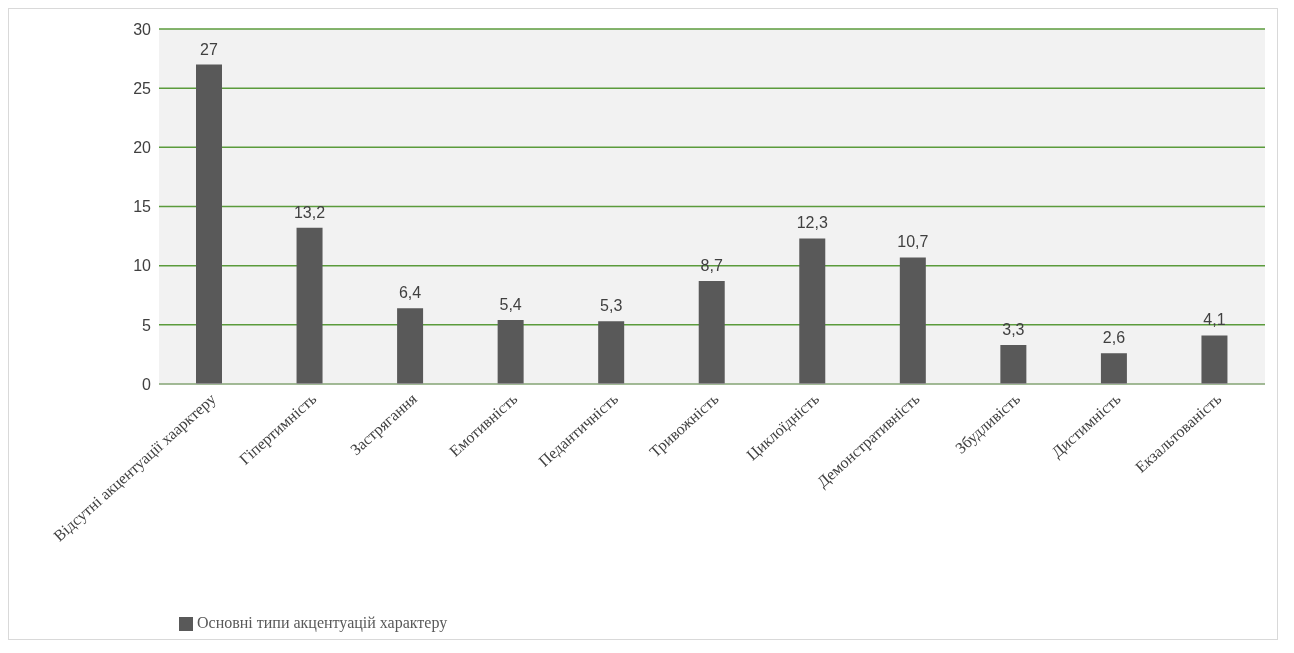 The width and height of the screenshot is (1294, 653). Describe the element at coordinates (510, 305) in the screenshot. I see `data-label: 5,4` at that location.